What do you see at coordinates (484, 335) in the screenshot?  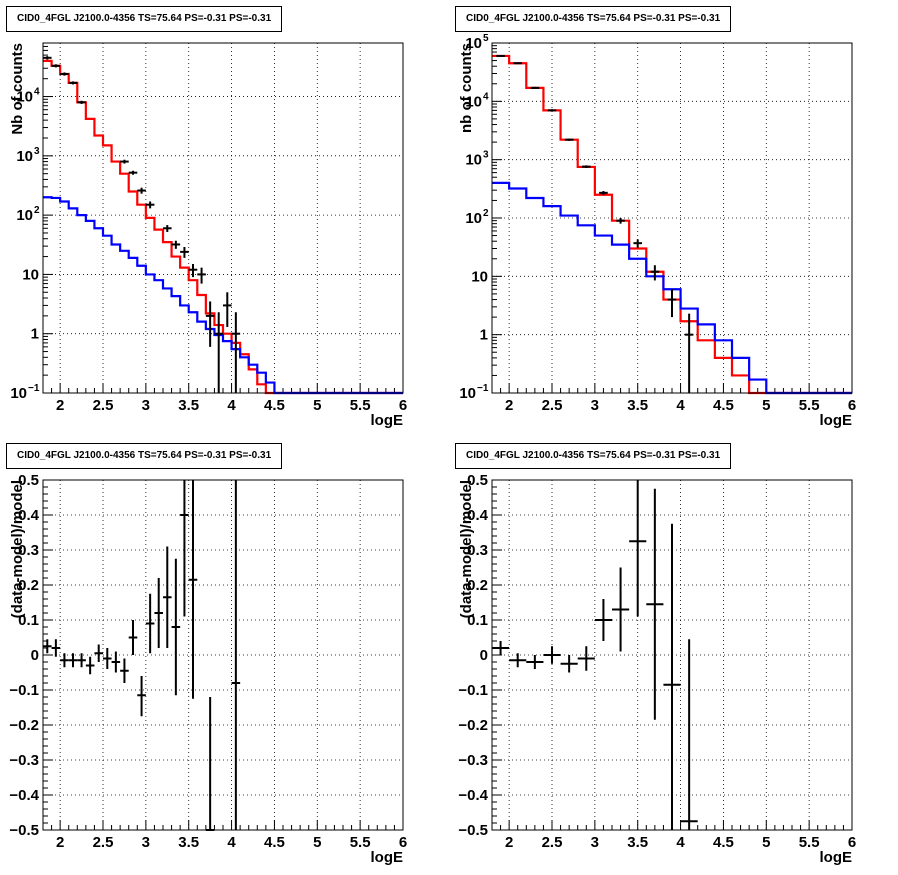 I see `y-tick-label: 1` at bounding box center [484, 335].